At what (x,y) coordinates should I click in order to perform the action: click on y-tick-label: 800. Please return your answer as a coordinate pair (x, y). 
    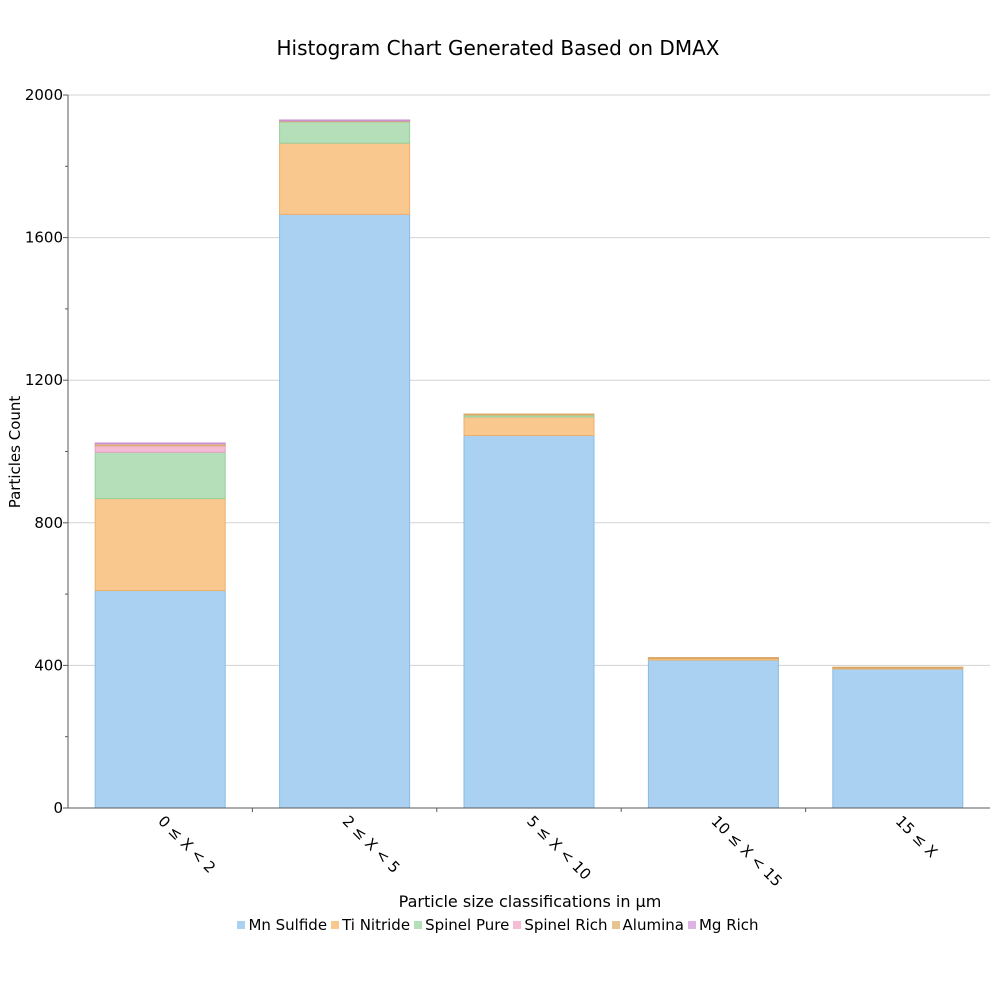
    Looking at the image, I should click on (48, 523).